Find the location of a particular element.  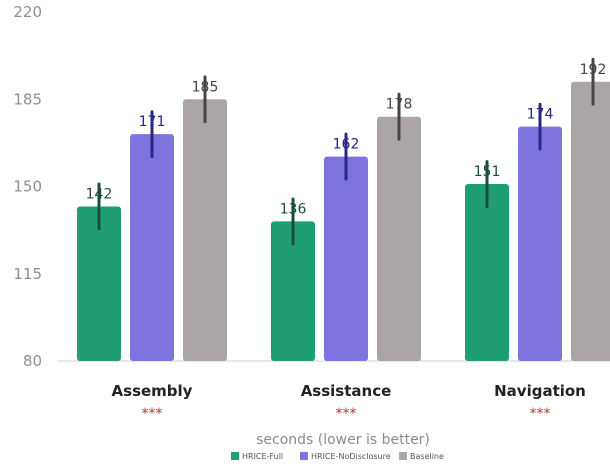

data-label: 185 is located at coordinates (205, 87).